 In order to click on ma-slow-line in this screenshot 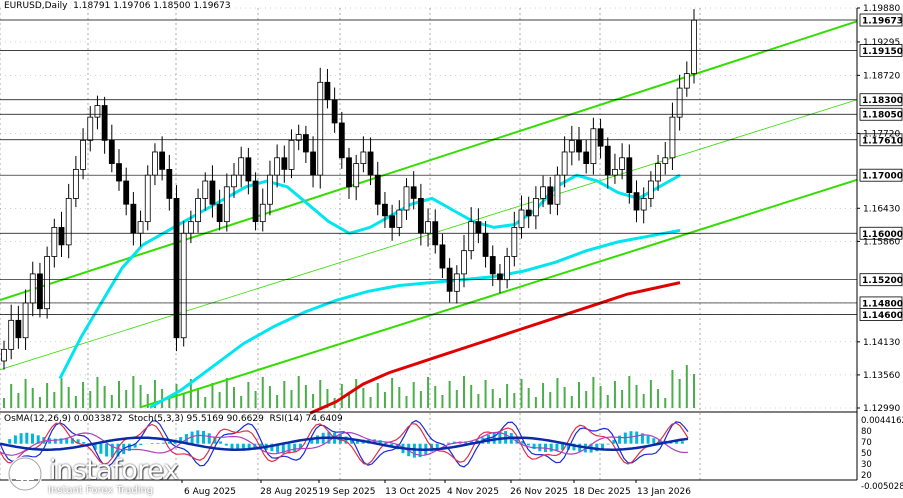, I will do `click(495, 348)`.